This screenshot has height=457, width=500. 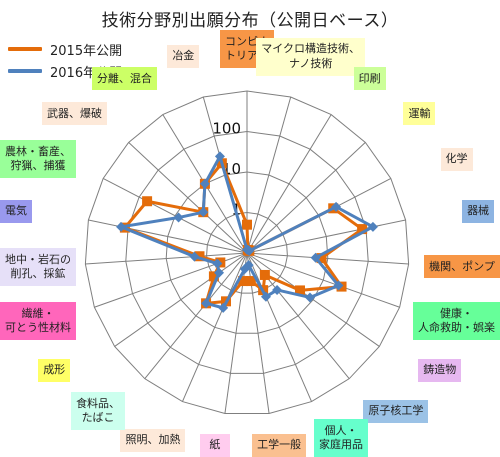 What do you see at coordinates (38, 259) in the screenshot?
I see `category-label-line: 地中・岩石の` at bounding box center [38, 259].